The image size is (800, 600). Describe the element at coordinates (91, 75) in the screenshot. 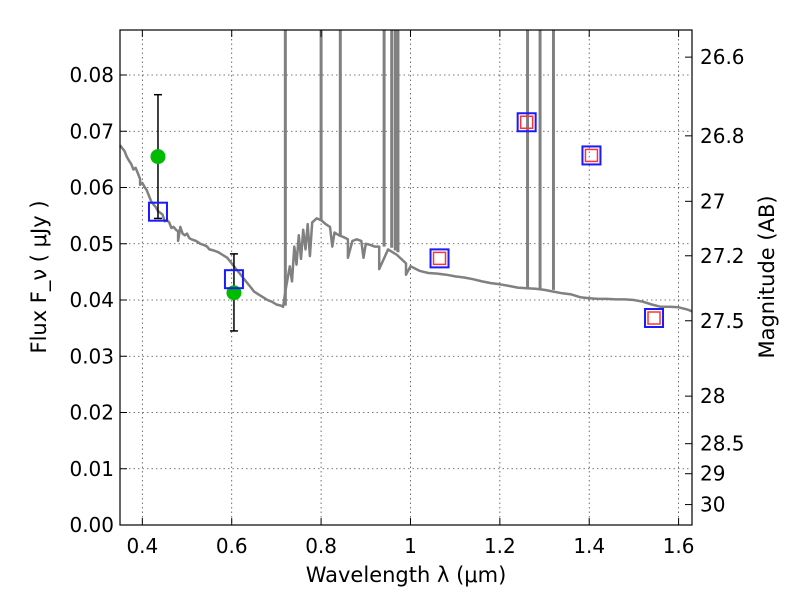

I see `y-tick-label: 0.08` at that location.